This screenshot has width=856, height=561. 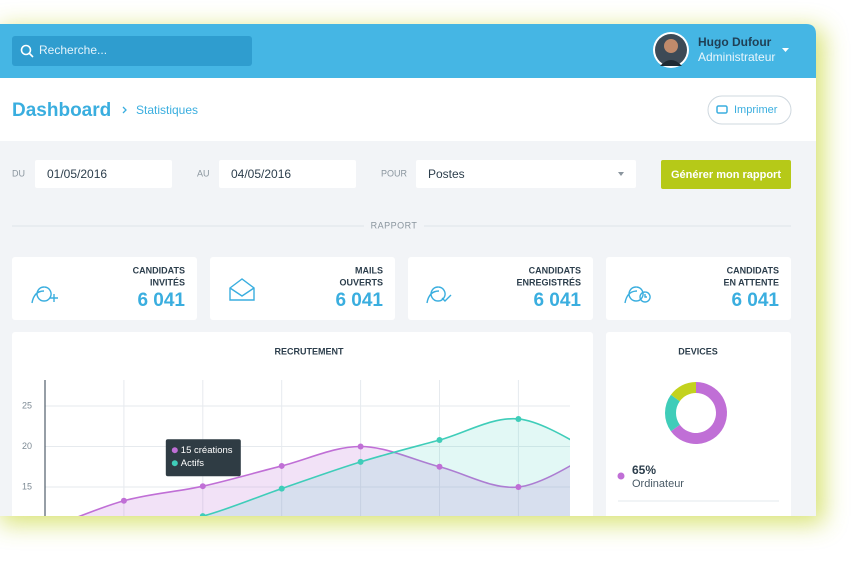 I want to click on avatar-face, so click(x=671, y=46).